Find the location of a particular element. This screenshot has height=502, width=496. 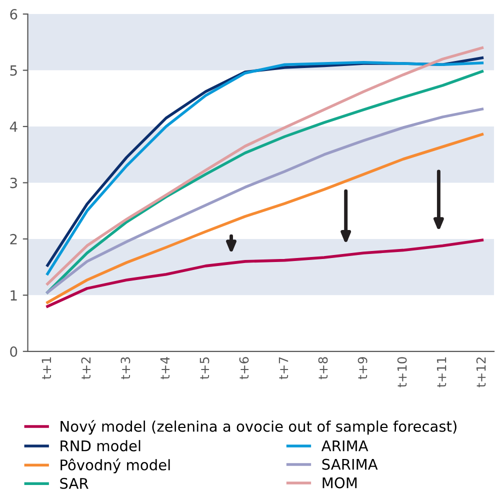

x-tick-label: t+10 is located at coordinates (402, 372).